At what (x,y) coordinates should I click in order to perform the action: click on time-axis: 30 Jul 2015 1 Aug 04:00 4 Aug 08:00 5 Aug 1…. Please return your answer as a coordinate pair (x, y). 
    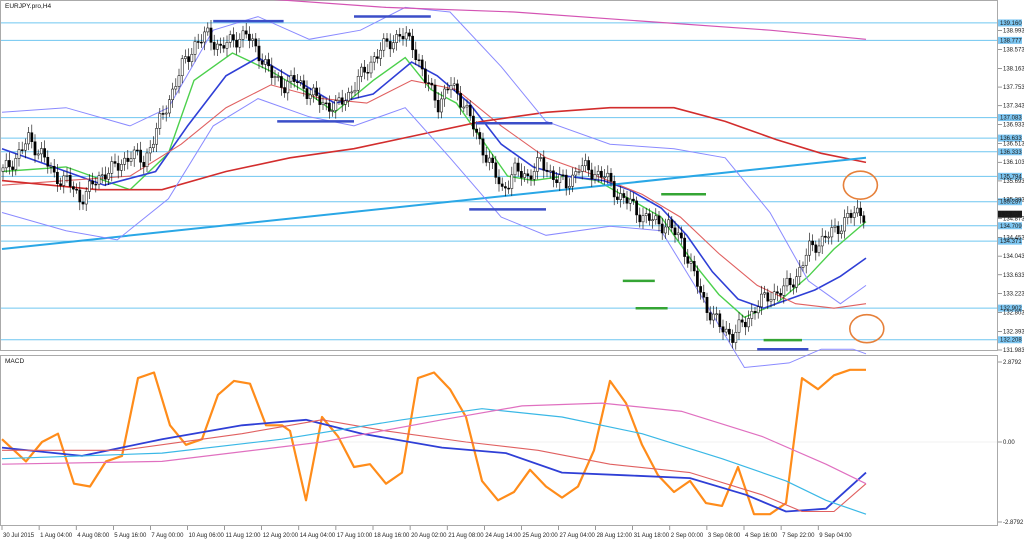
    Looking at the image, I should click on (426, 532).